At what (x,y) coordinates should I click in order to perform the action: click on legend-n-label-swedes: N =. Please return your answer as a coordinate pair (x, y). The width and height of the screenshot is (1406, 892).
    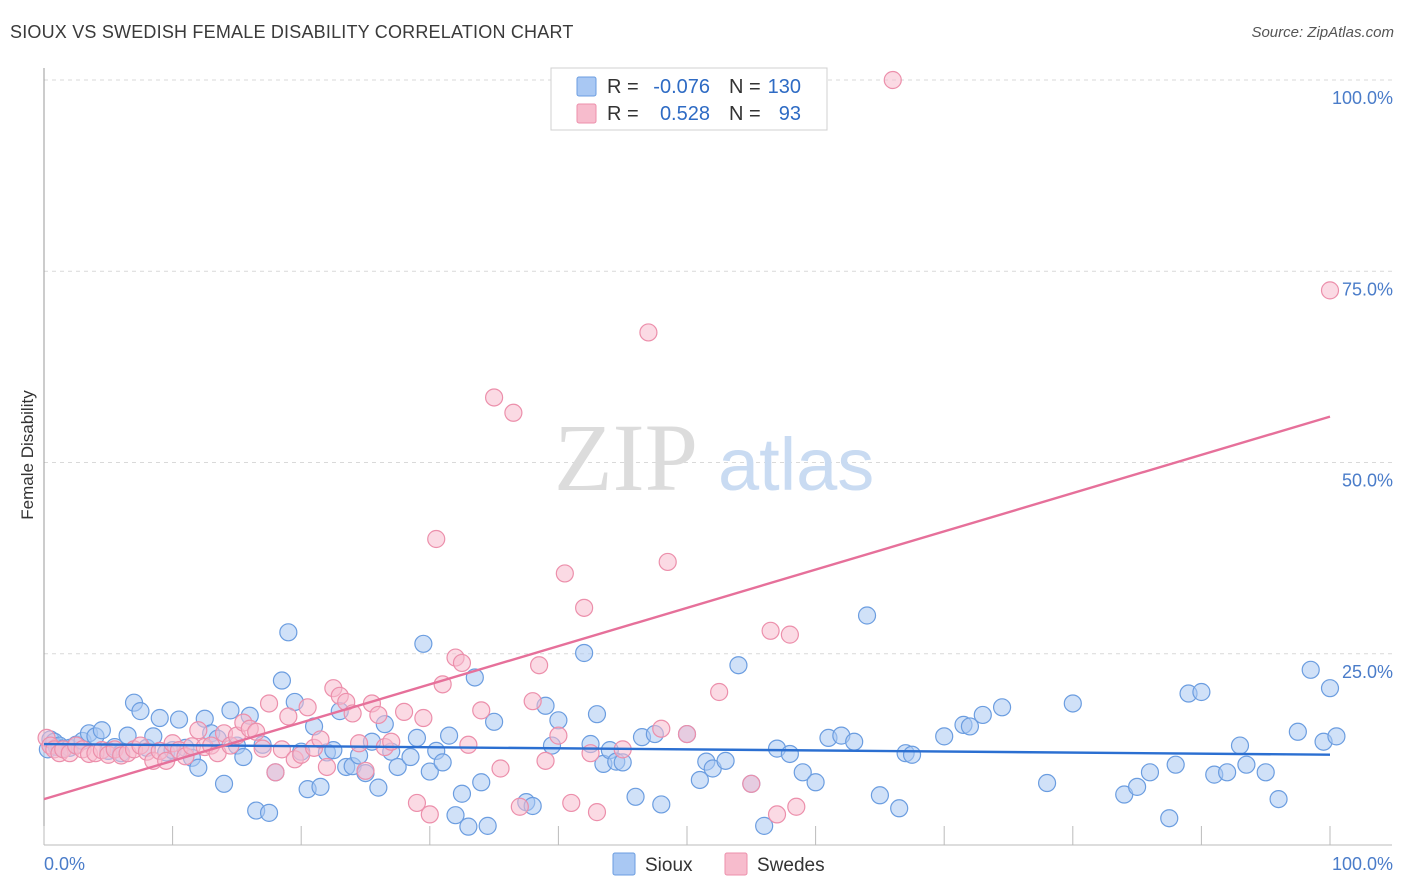
    Looking at the image, I should click on (745, 114).